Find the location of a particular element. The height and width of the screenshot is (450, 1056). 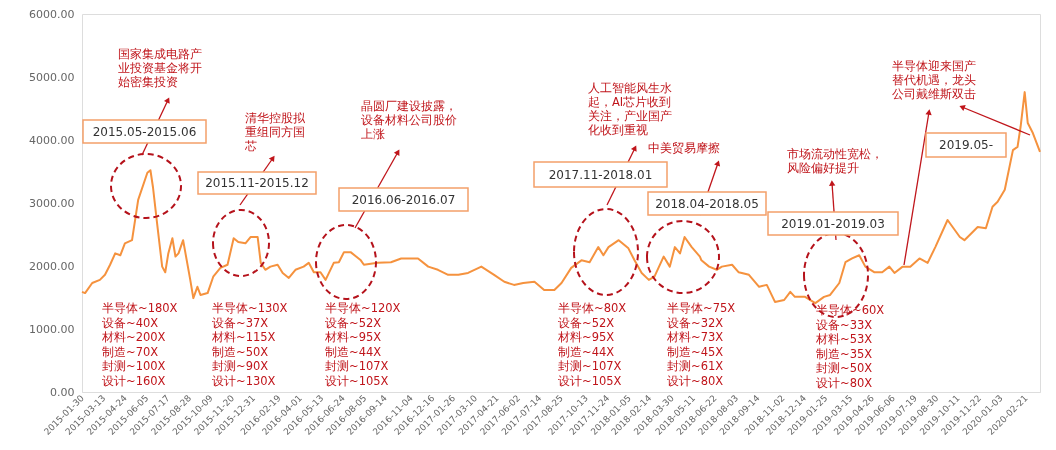

annotation: 半导体~75X 设备~32X 材料~73X 制造~45X 封测~61X 设计~80X is located at coordinates (701, 344).